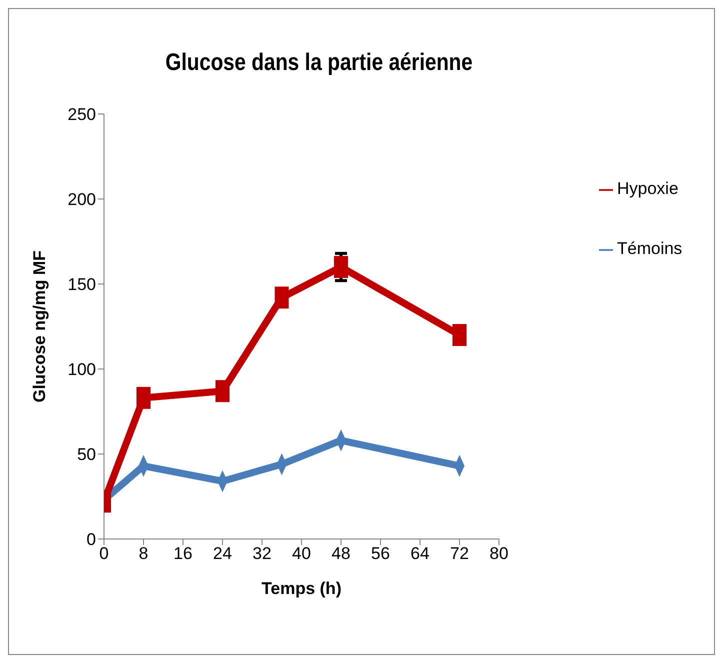 This screenshot has height=661, width=723. What do you see at coordinates (40, 326) in the screenshot?
I see `y-axis-title: Glucose ng/mg MF` at bounding box center [40, 326].